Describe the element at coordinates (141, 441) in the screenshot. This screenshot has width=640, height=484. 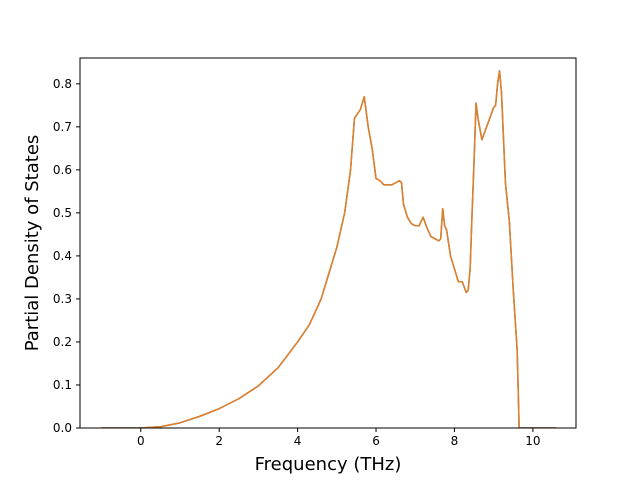
I see `x-tick-label: 0` at that location.